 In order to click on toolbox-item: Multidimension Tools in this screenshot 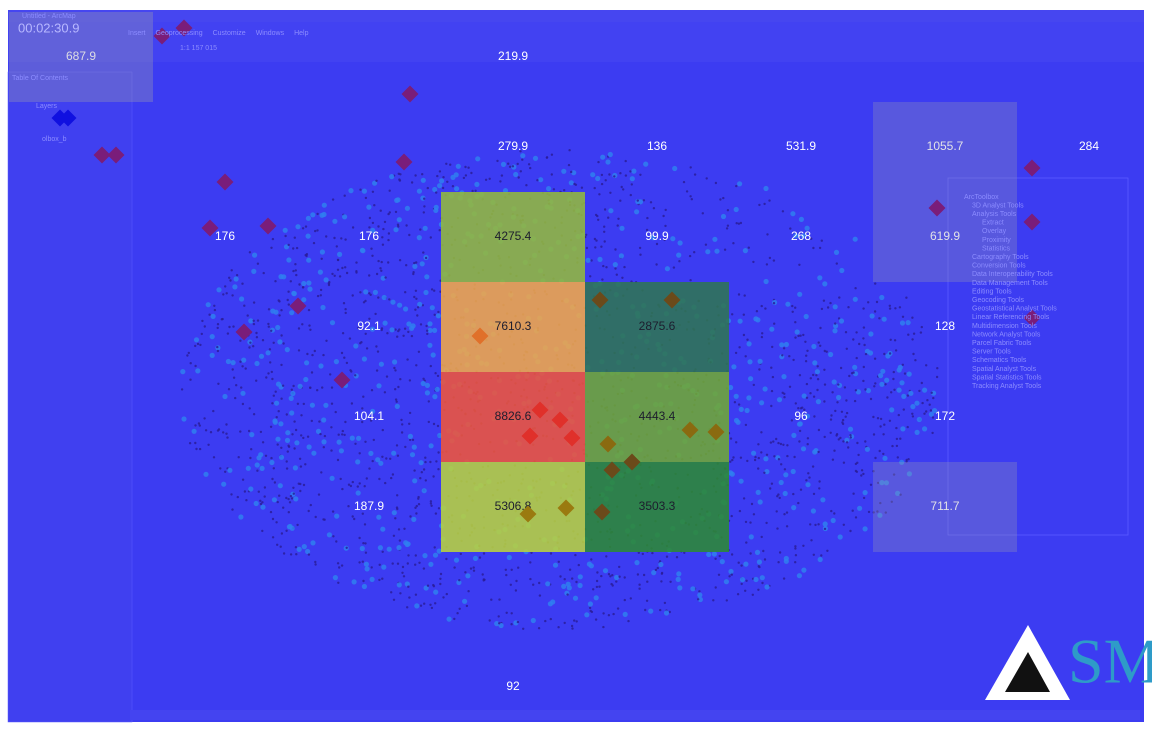, I will do `click(1004, 326)`.